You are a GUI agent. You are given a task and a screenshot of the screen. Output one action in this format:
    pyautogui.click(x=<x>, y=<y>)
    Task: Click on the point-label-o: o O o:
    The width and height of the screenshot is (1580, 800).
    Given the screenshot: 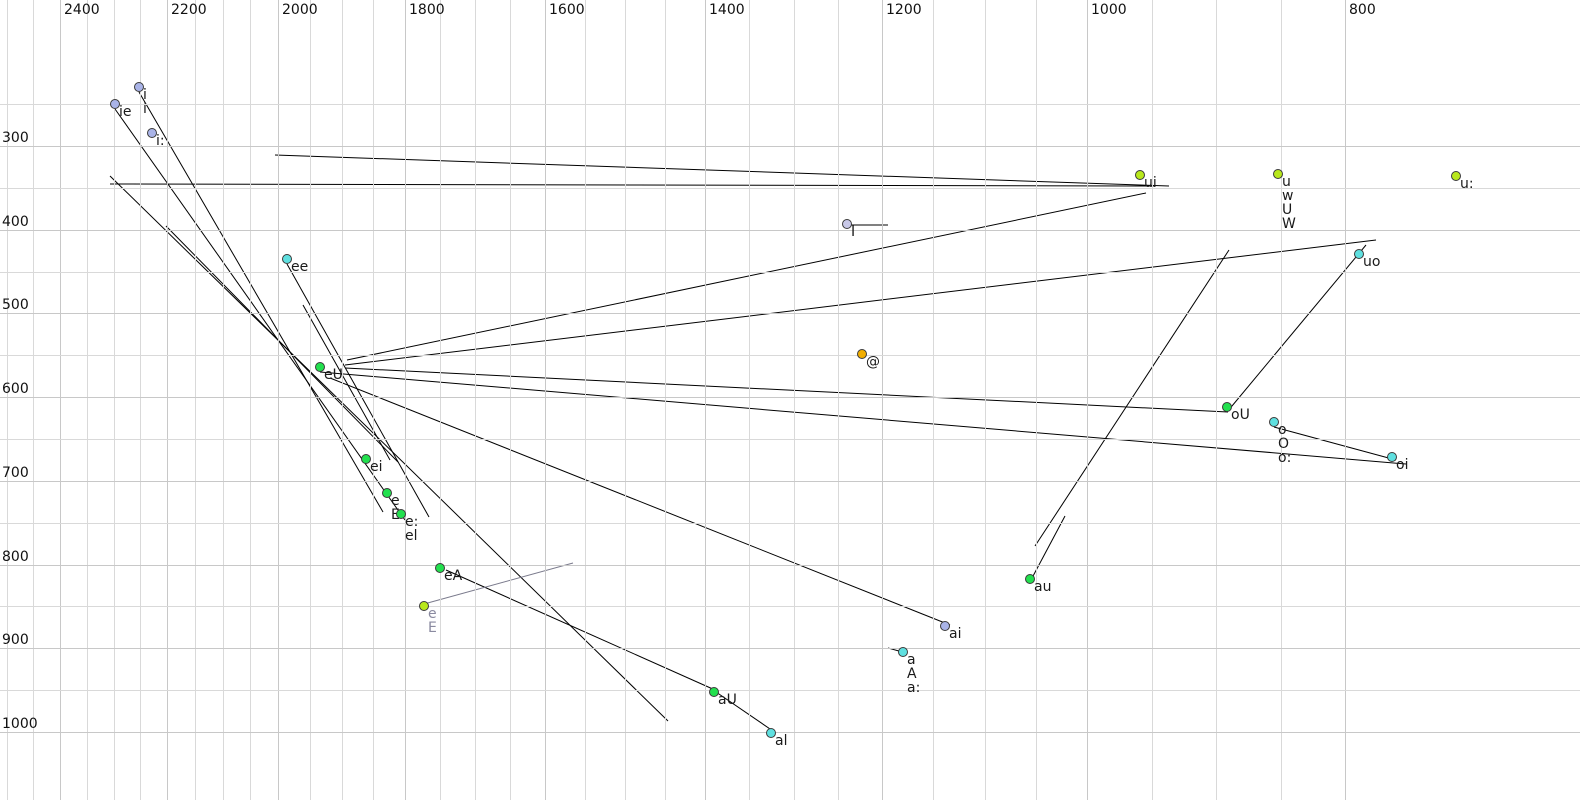 What is the action you would take?
    pyautogui.click(x=1285, y=444)
    